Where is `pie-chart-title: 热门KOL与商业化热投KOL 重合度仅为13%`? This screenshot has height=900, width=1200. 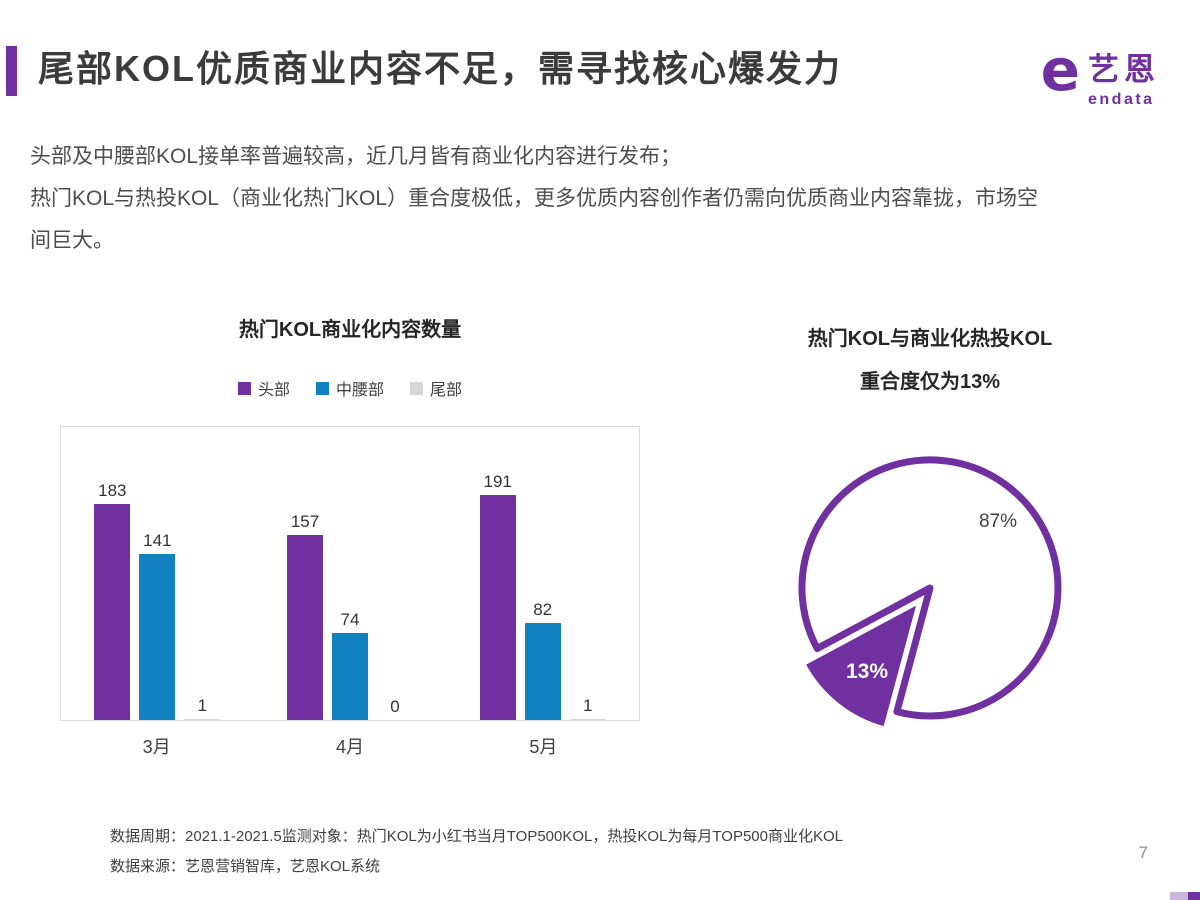 pie-chart-title: 热门KOL与商业化热投KOL 重合度仅为13% is located at coordinates (930, 361).